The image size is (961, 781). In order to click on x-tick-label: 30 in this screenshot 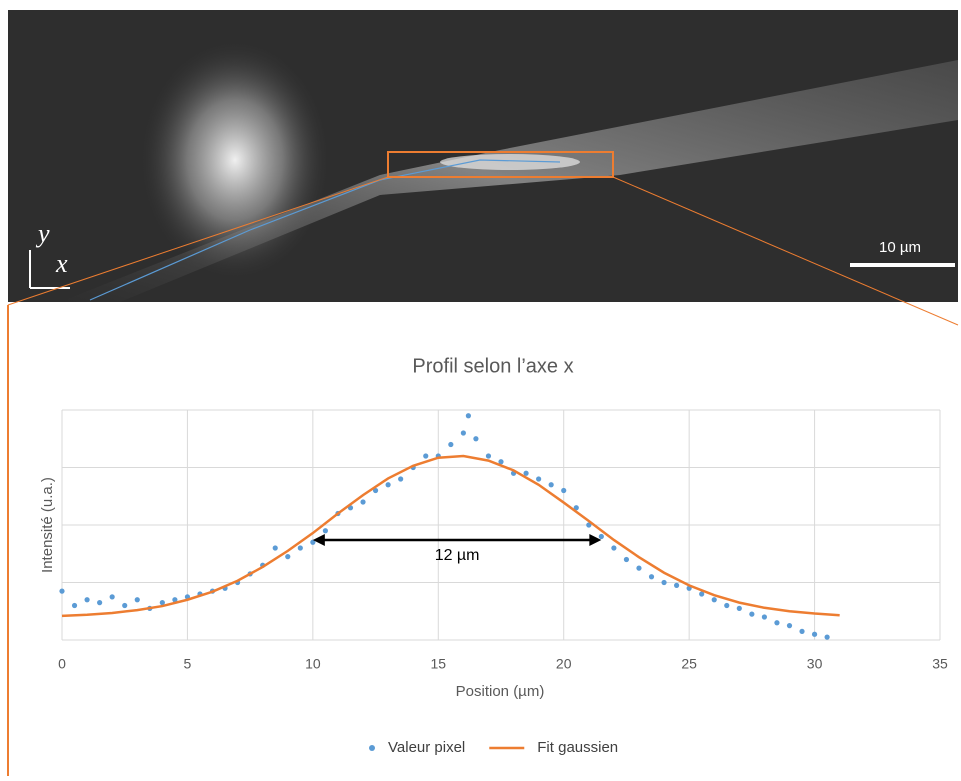, I will do `click(815, 664)`.